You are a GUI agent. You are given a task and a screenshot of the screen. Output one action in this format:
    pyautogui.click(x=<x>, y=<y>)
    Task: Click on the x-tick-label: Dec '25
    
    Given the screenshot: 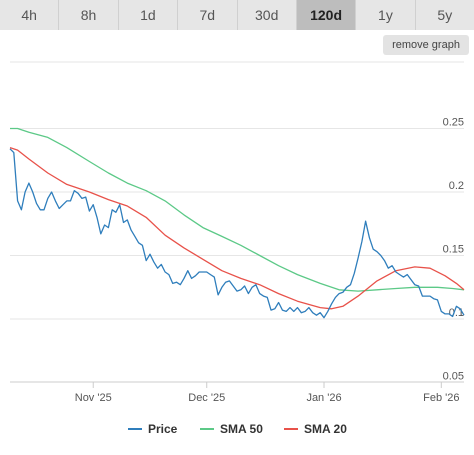 What is the action you would take?
    pyautogui.click(x=206, y=398)
    